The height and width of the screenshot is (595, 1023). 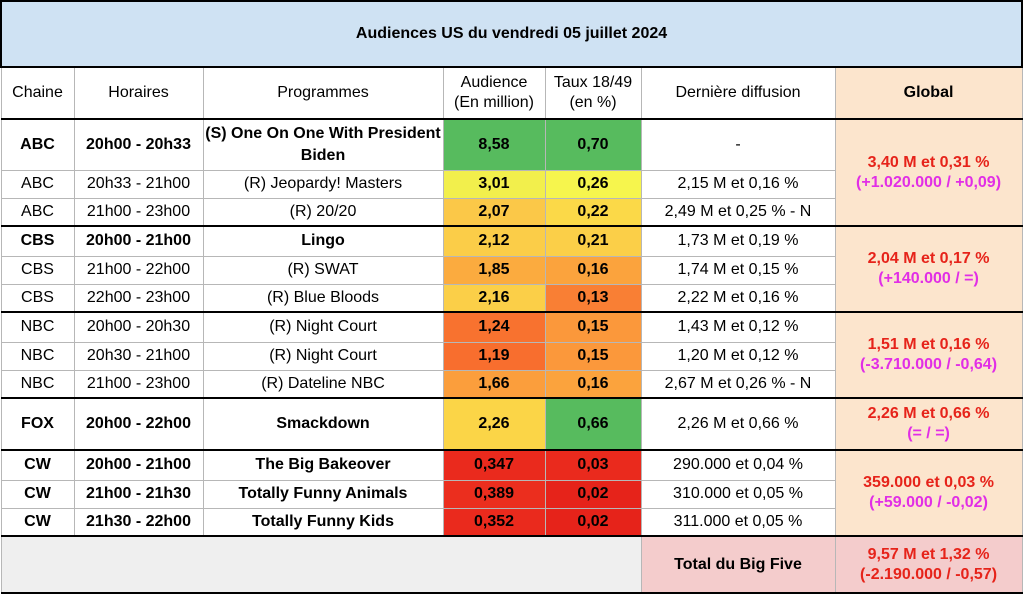 What do you see at coordinates (928, 278) in the screenshot?
I see `global-diff-cbs: (+140.000 / =)` at bounding box center [928, 278].